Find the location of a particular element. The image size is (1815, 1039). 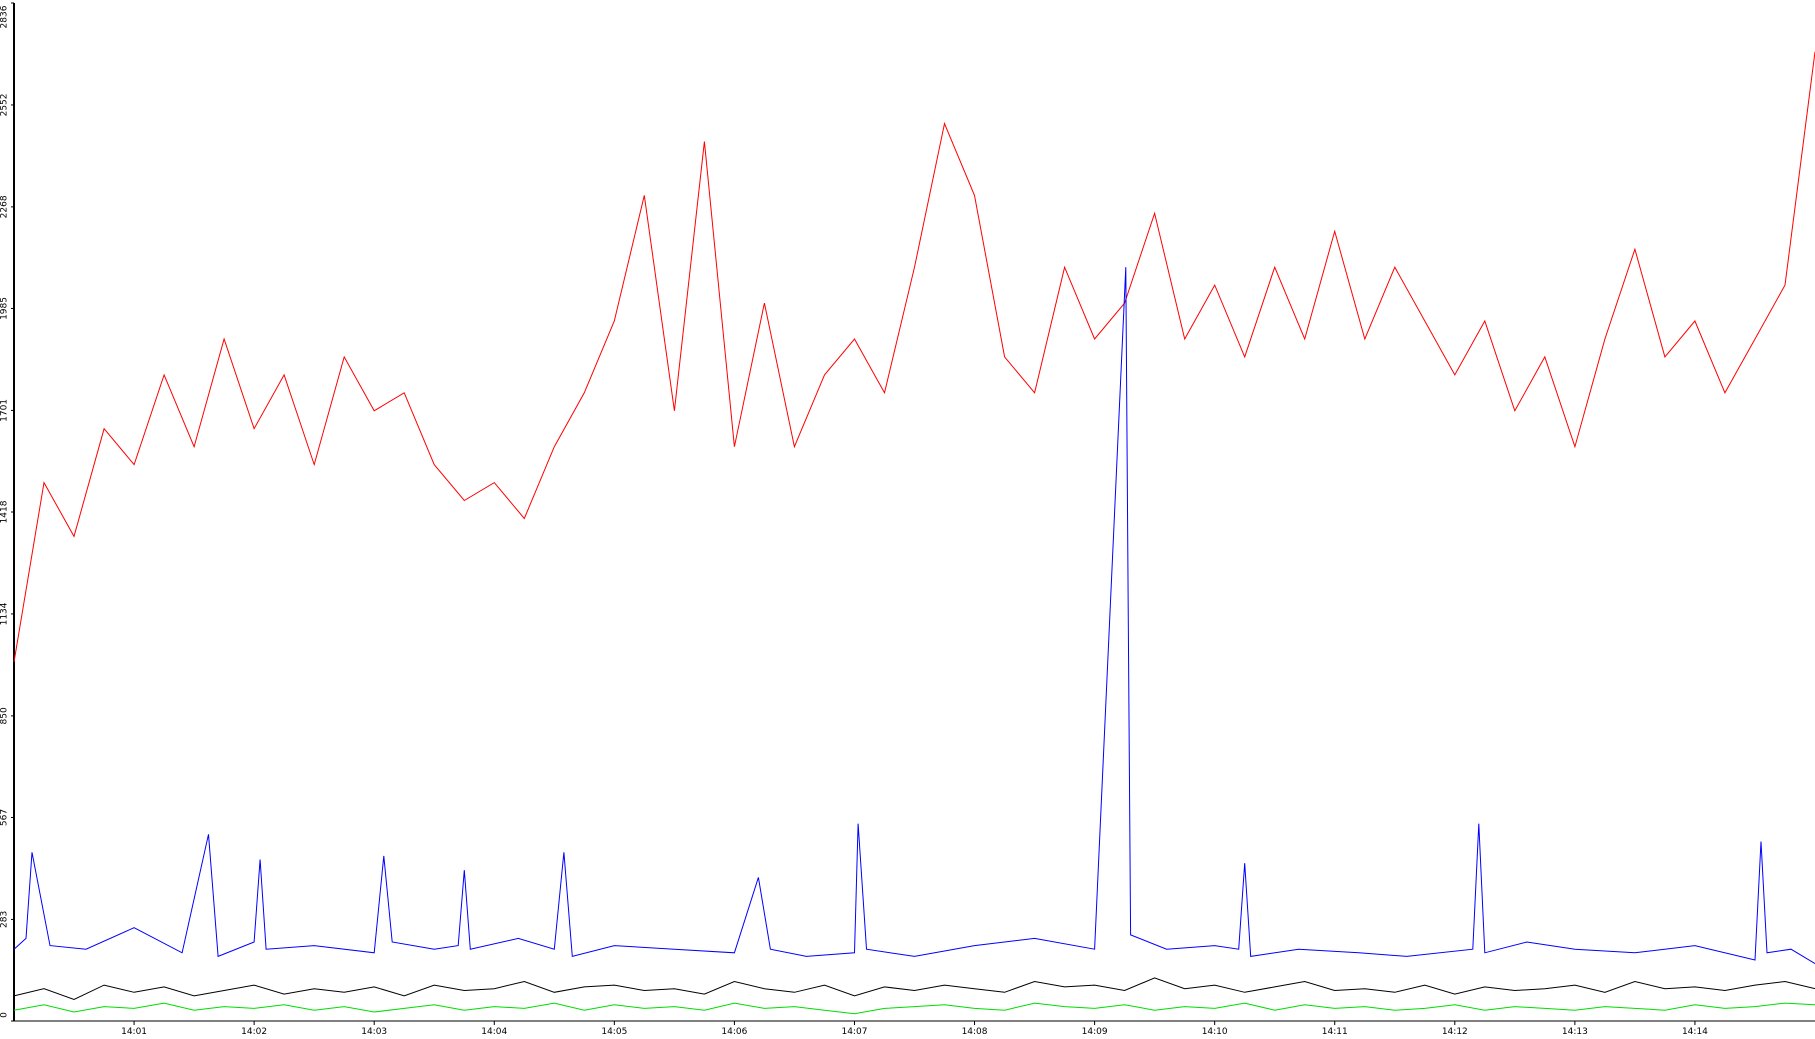

x-tick-label: 14:13 is located at coordinates (1575, 1032).